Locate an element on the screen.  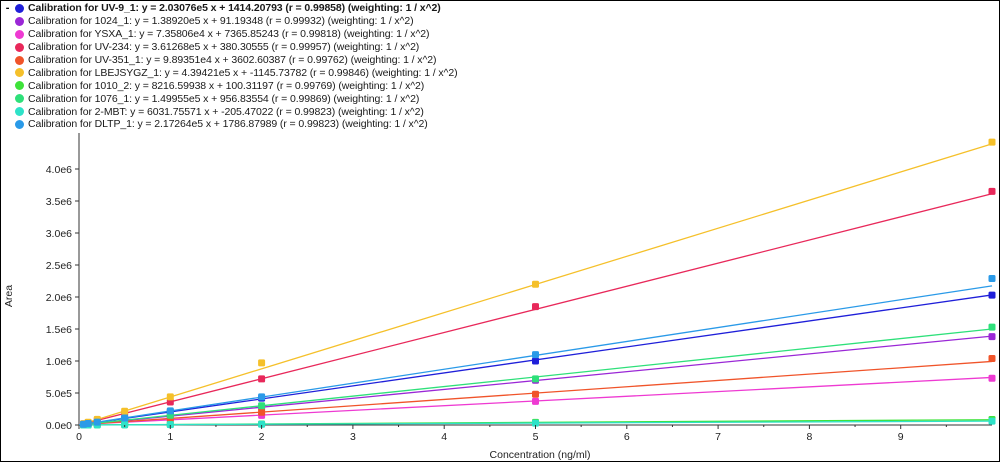
y-tick-label: 3.0e6 is located at coordinates (59, 234).